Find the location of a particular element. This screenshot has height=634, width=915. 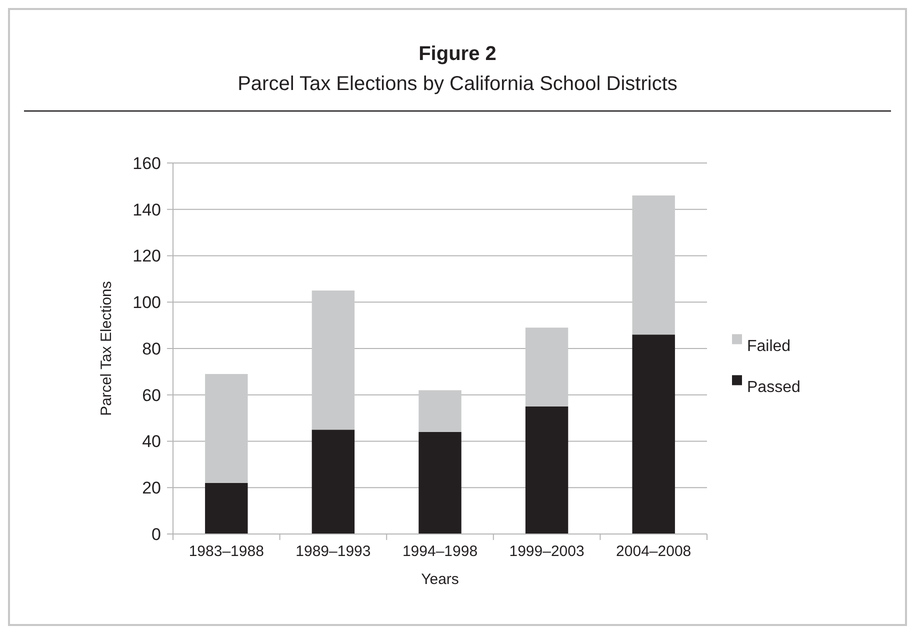

x-tick-label: 2004–2008 is located at coordinates (654, 551).